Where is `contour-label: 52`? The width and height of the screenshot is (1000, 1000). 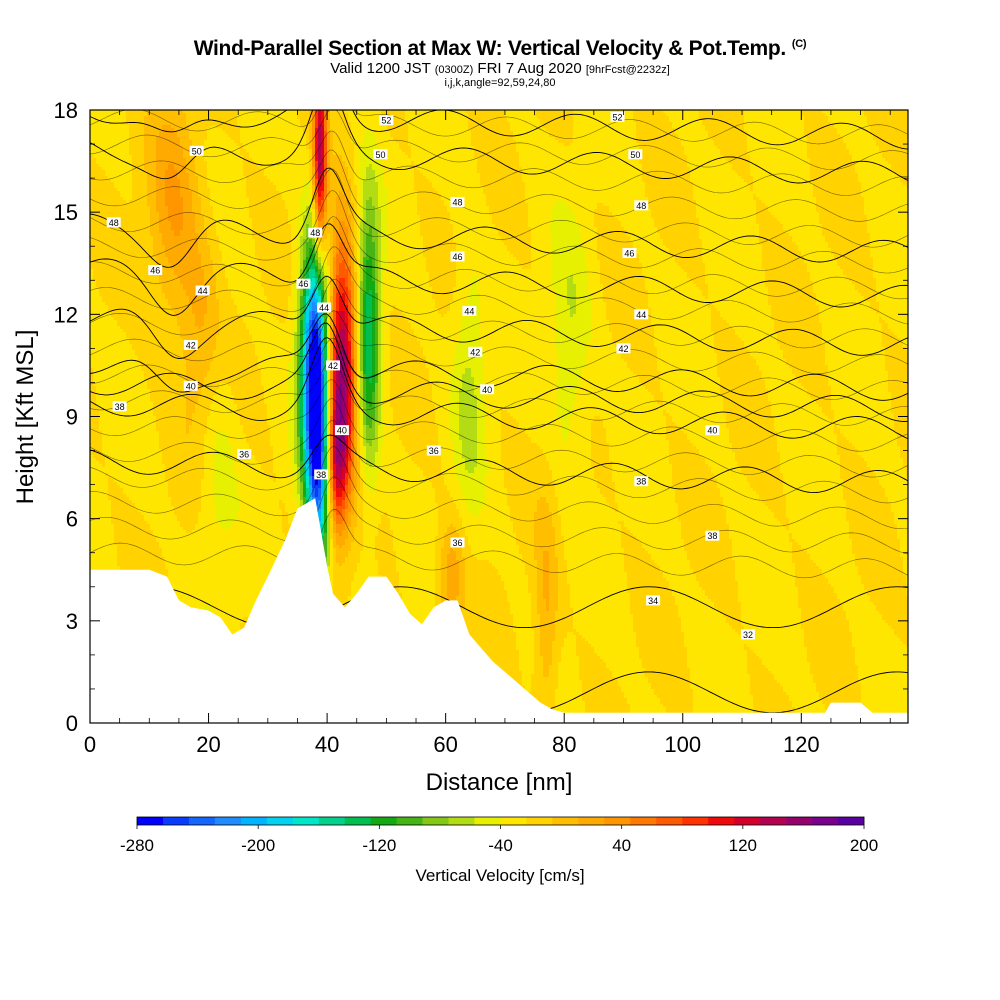
contour-label: 52 is located at coordinates (386, 120).